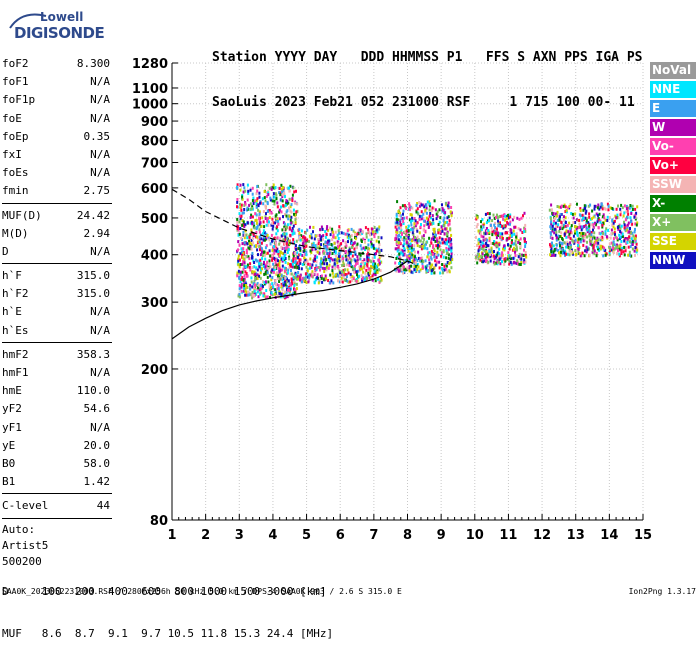 This screenshot has height=655, width=700. I want to click on param-name: foEp, so click(15, 136).